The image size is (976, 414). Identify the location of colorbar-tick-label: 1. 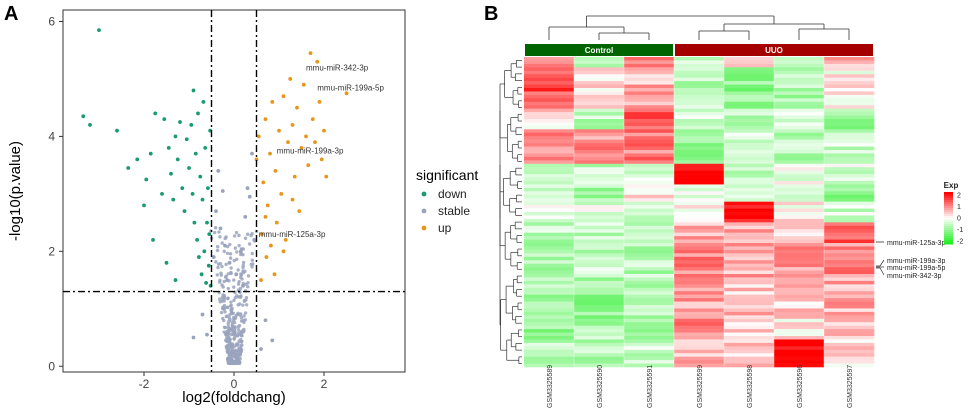
(959, 207).